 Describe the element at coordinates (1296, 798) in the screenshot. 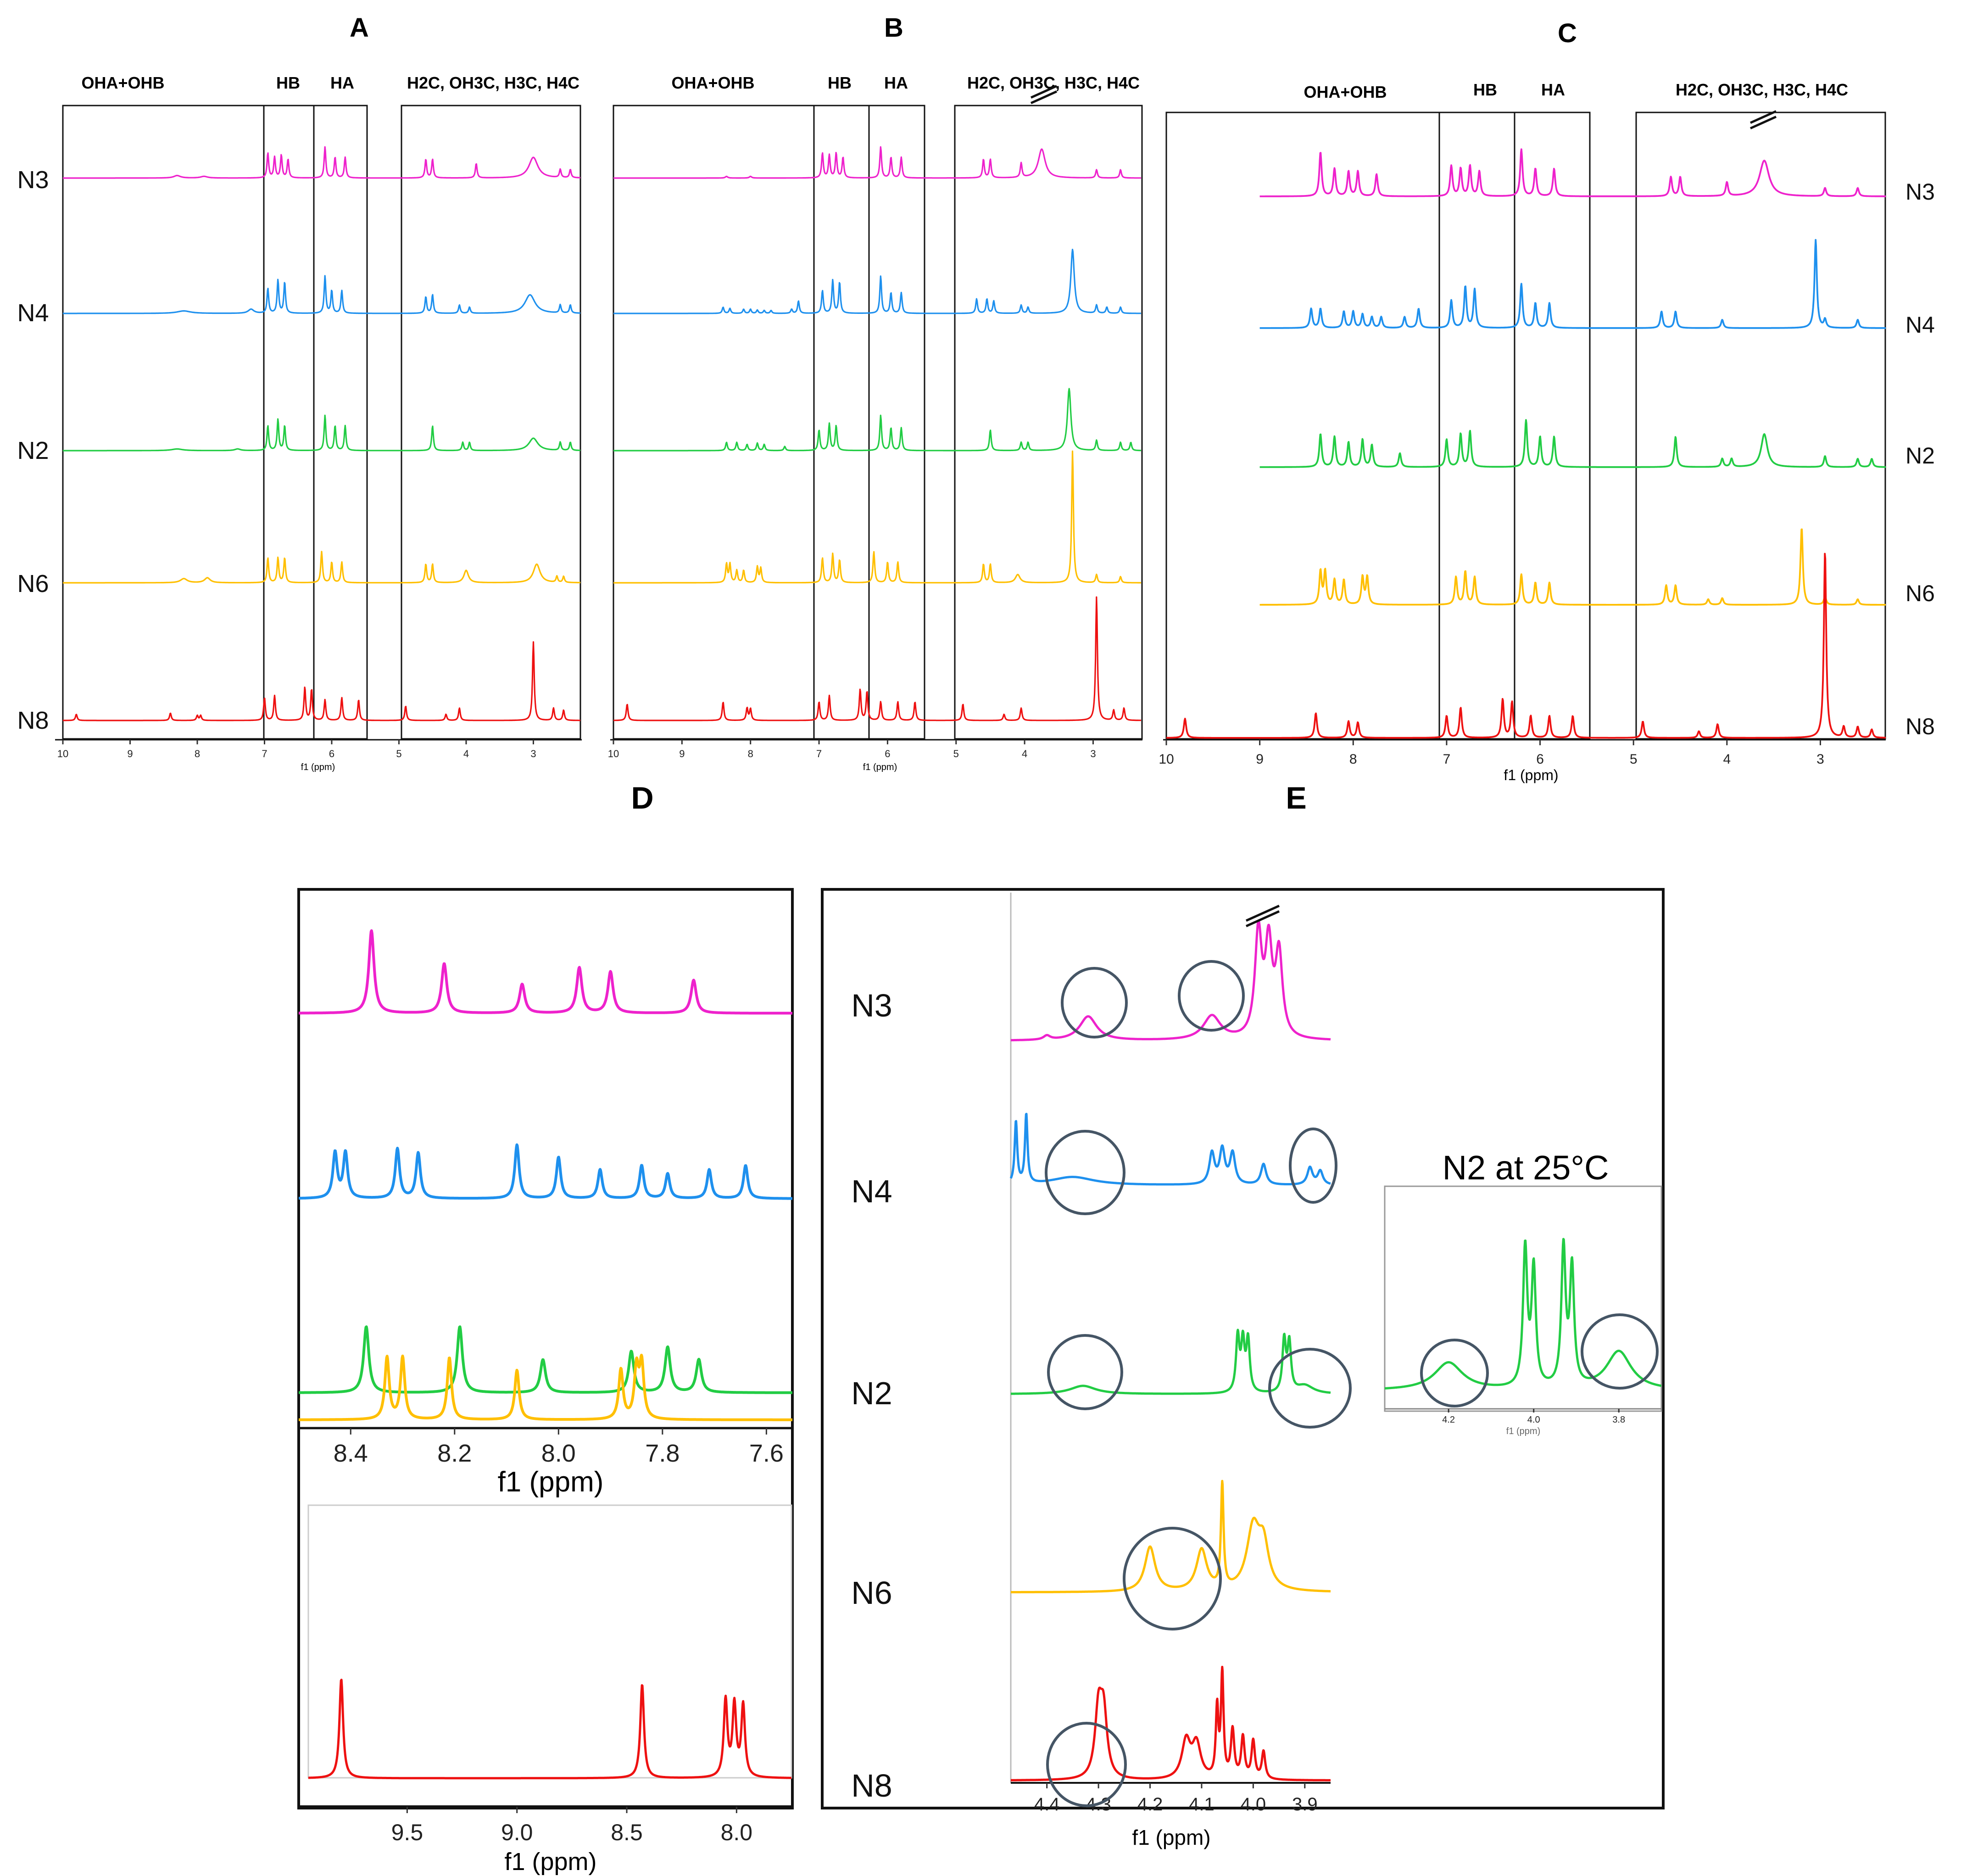

I see `panel-letter-e: E` at that location.